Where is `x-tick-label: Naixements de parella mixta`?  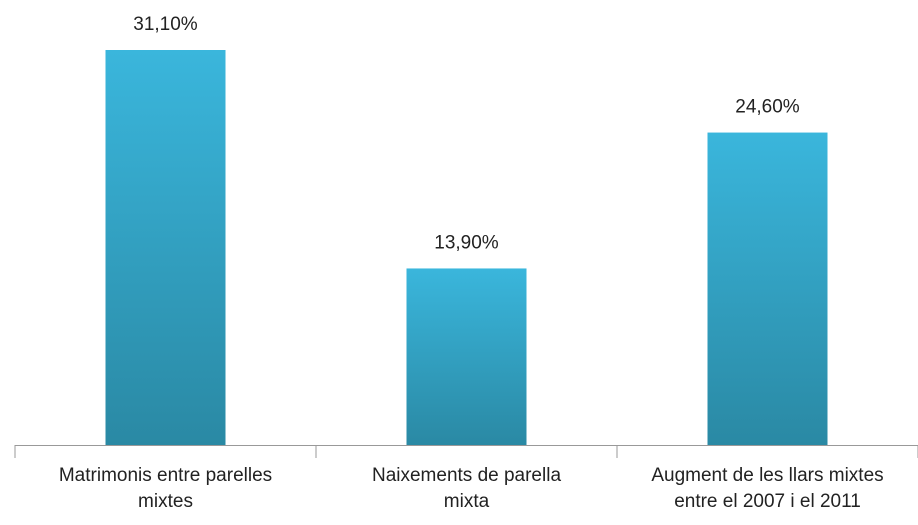 x-tick-label: Naixements de parella mixta is located at coordinates (466, 488).